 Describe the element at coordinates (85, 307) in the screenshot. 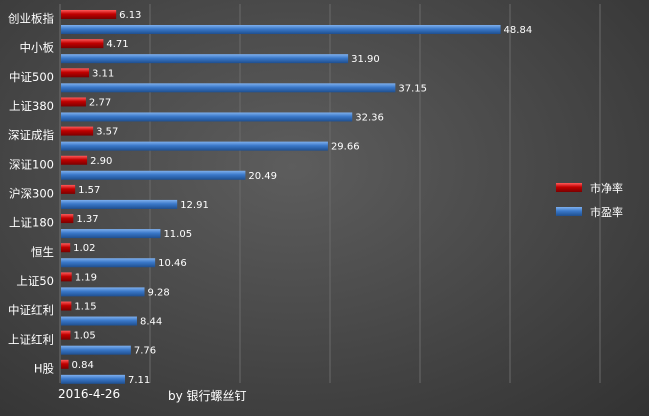

I see `data-label: 1.15` at that location.